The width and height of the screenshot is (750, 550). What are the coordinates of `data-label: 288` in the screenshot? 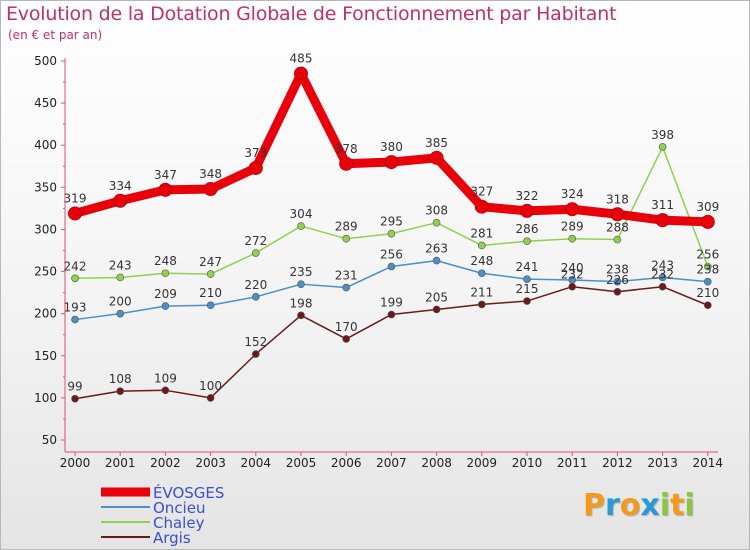 It's located at (617, 228).